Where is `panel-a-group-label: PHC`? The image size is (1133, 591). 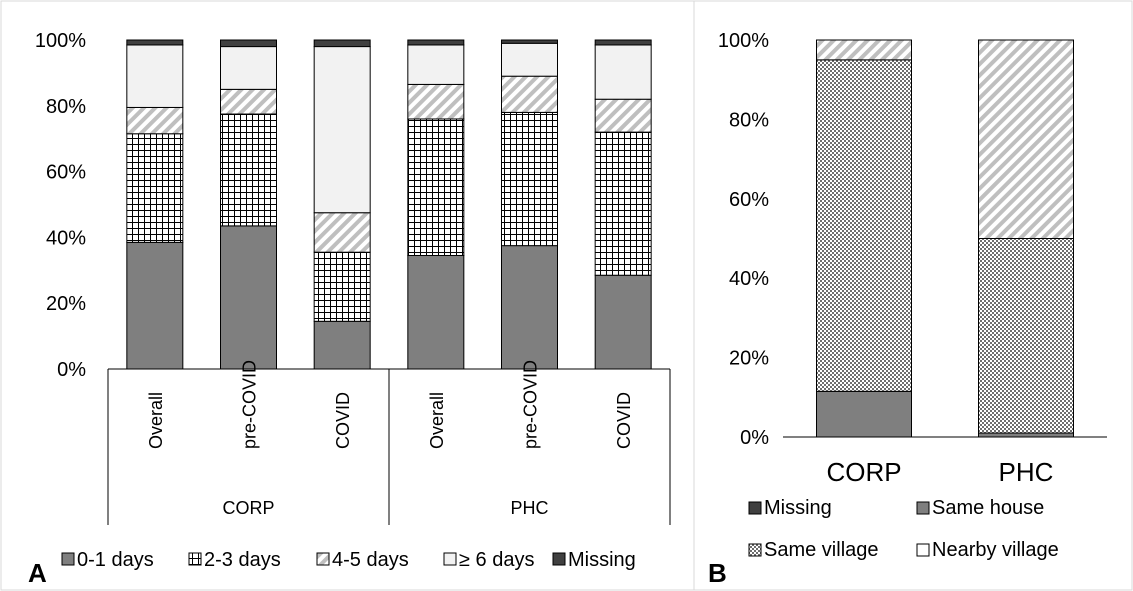
panel-a-group-label: PHC is located at coordinates (529, 508).